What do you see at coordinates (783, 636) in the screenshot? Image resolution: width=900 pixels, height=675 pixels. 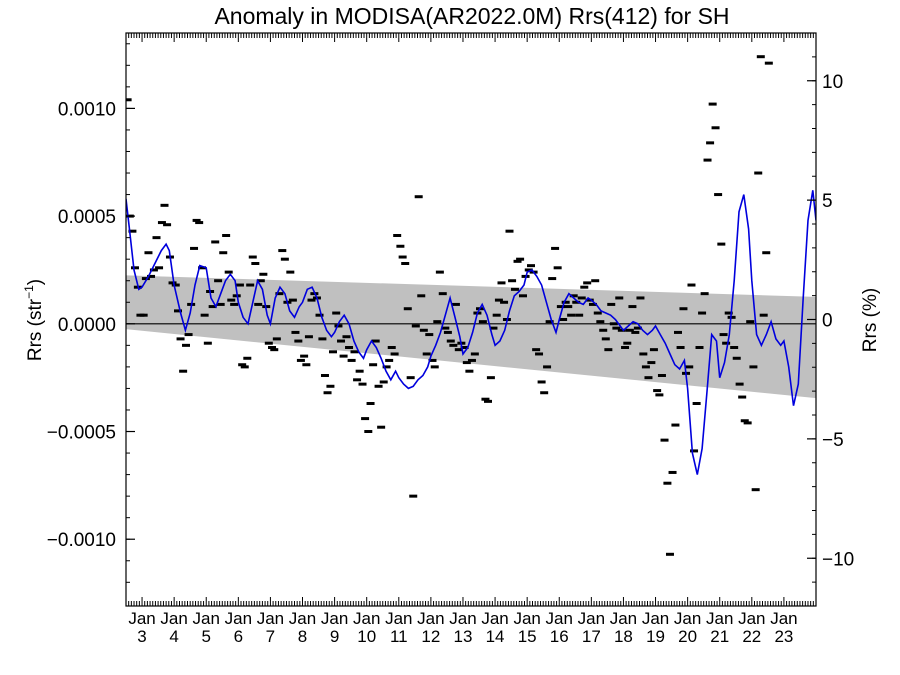 I see `x-tick-label-year: 23` at bounding box center [783, 636].